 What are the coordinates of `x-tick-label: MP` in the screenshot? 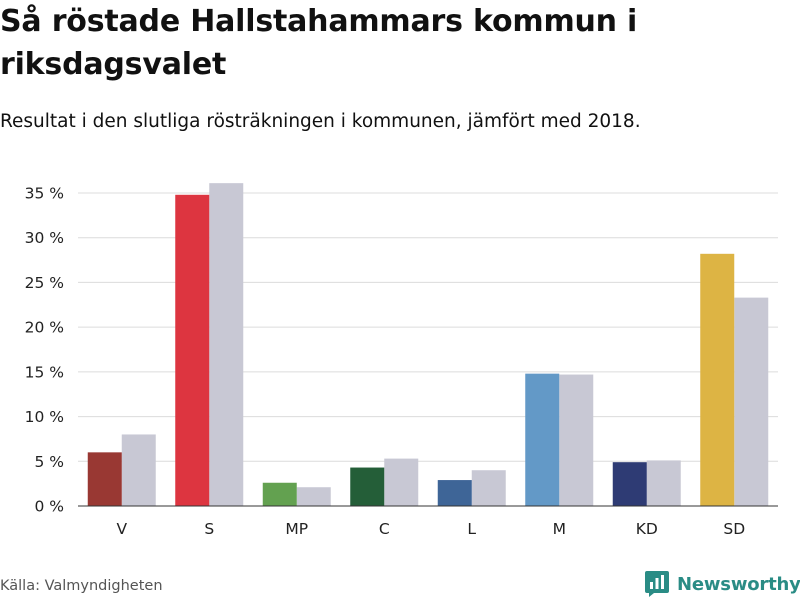 It's located at (296, 529).